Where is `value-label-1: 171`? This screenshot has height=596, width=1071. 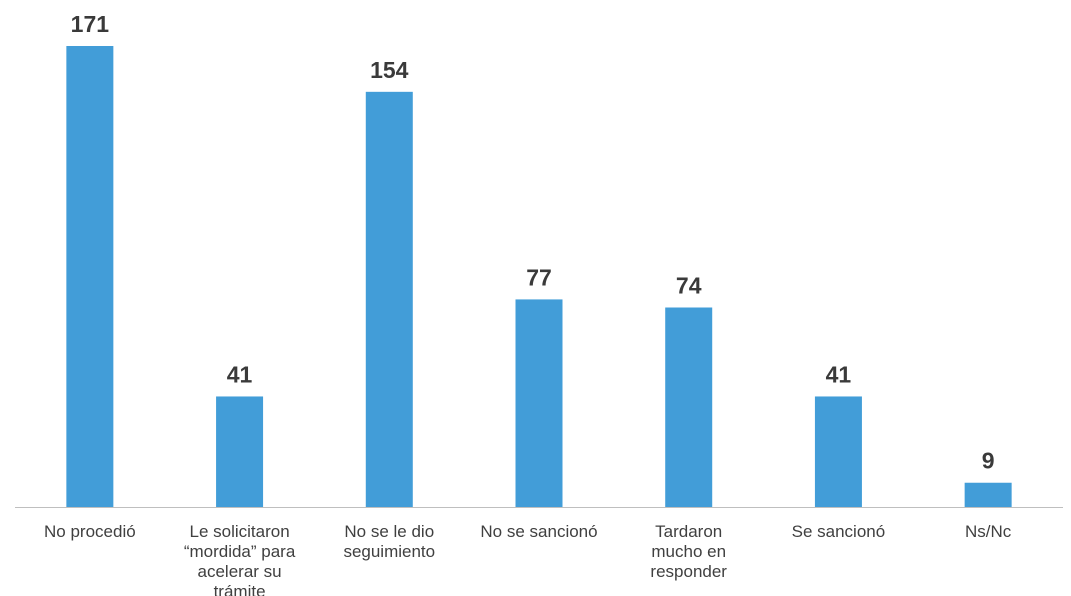
value-label-1: 171 is located at coordinates (90, 24).